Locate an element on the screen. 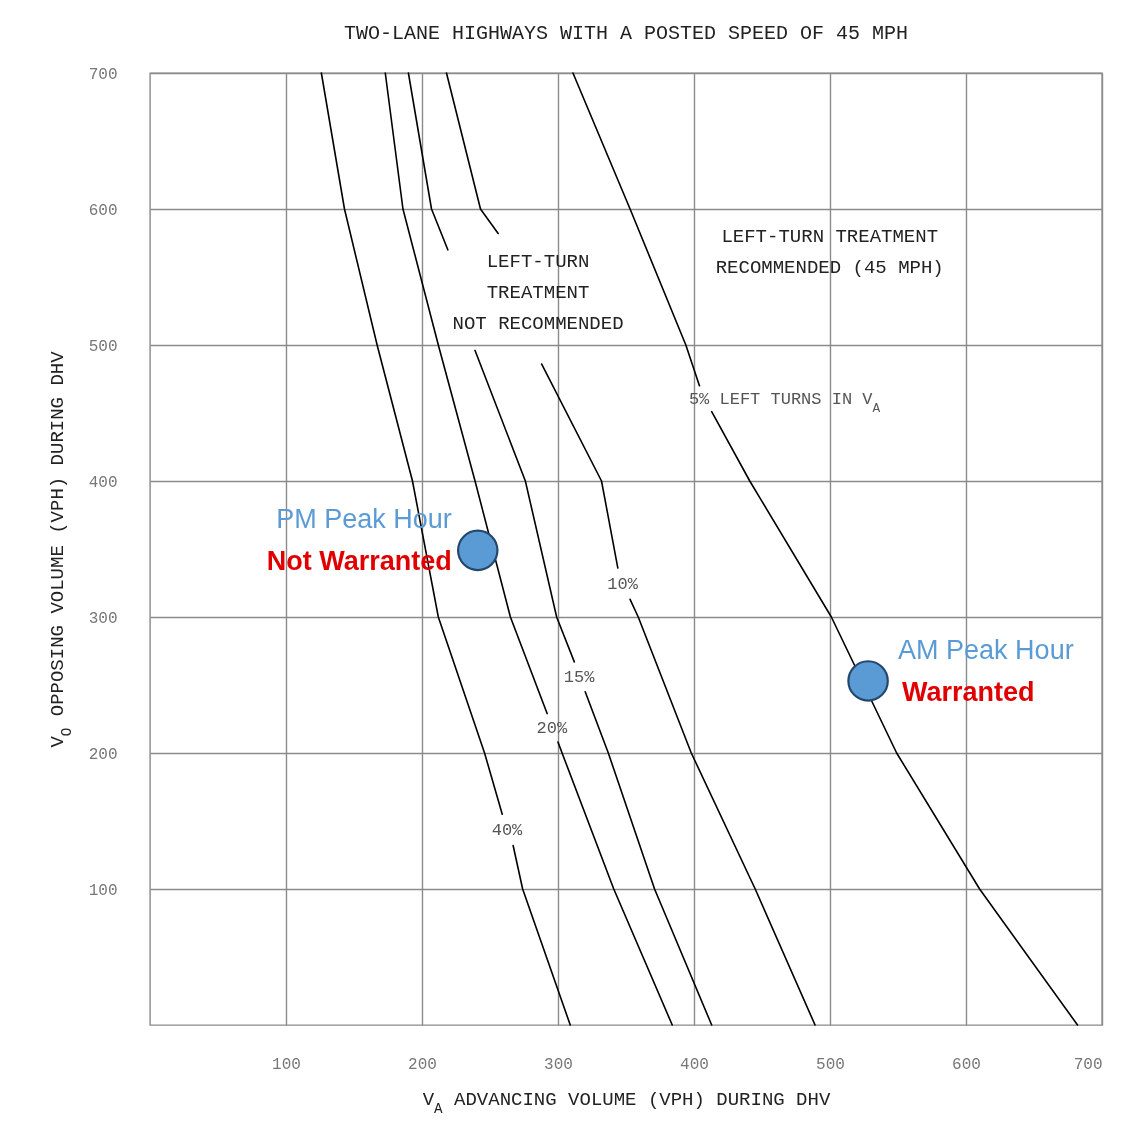 Image resolution: width=1124 pixels, height=1131 pixels. x-tick-label: 300 is located at coordinates (558, 1064).